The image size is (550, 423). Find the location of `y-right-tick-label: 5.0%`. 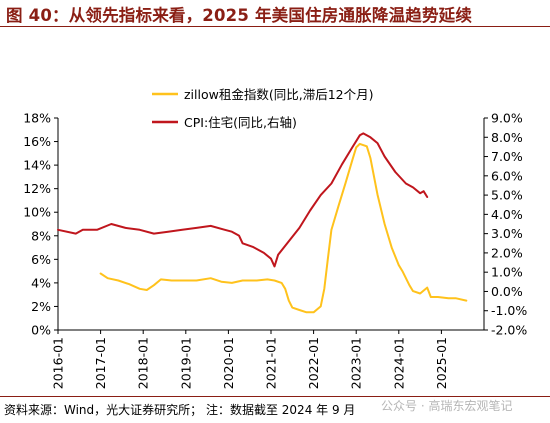

y-right-tick-label: 5.0% is located at coordinates (507, 195).